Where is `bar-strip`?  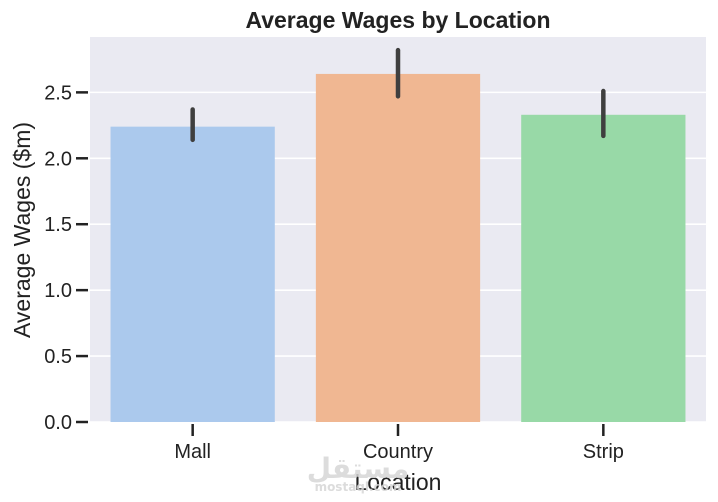
bar-strip is located at coordinates (603, 268).